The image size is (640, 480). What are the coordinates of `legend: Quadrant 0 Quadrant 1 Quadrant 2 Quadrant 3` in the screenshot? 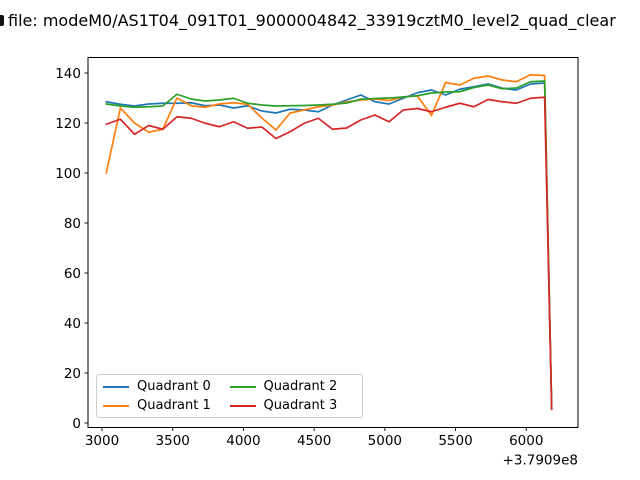 It's located at (229, 396).